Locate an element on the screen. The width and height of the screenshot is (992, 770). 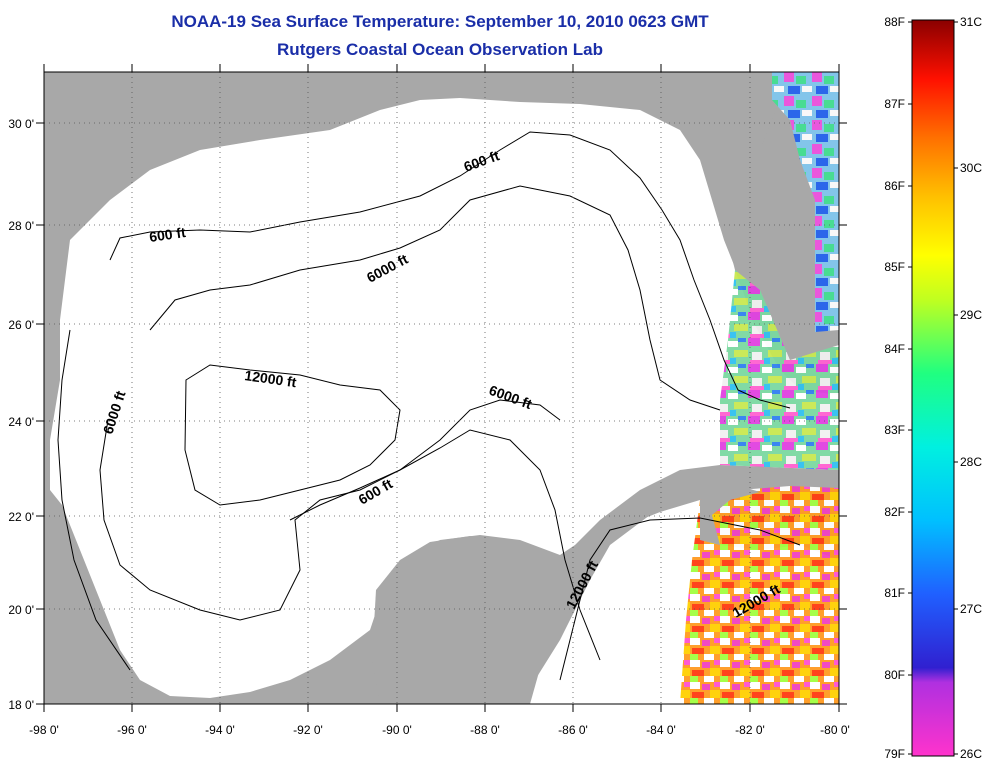
contour-6000ft-west is located at coordinates (330, 510).